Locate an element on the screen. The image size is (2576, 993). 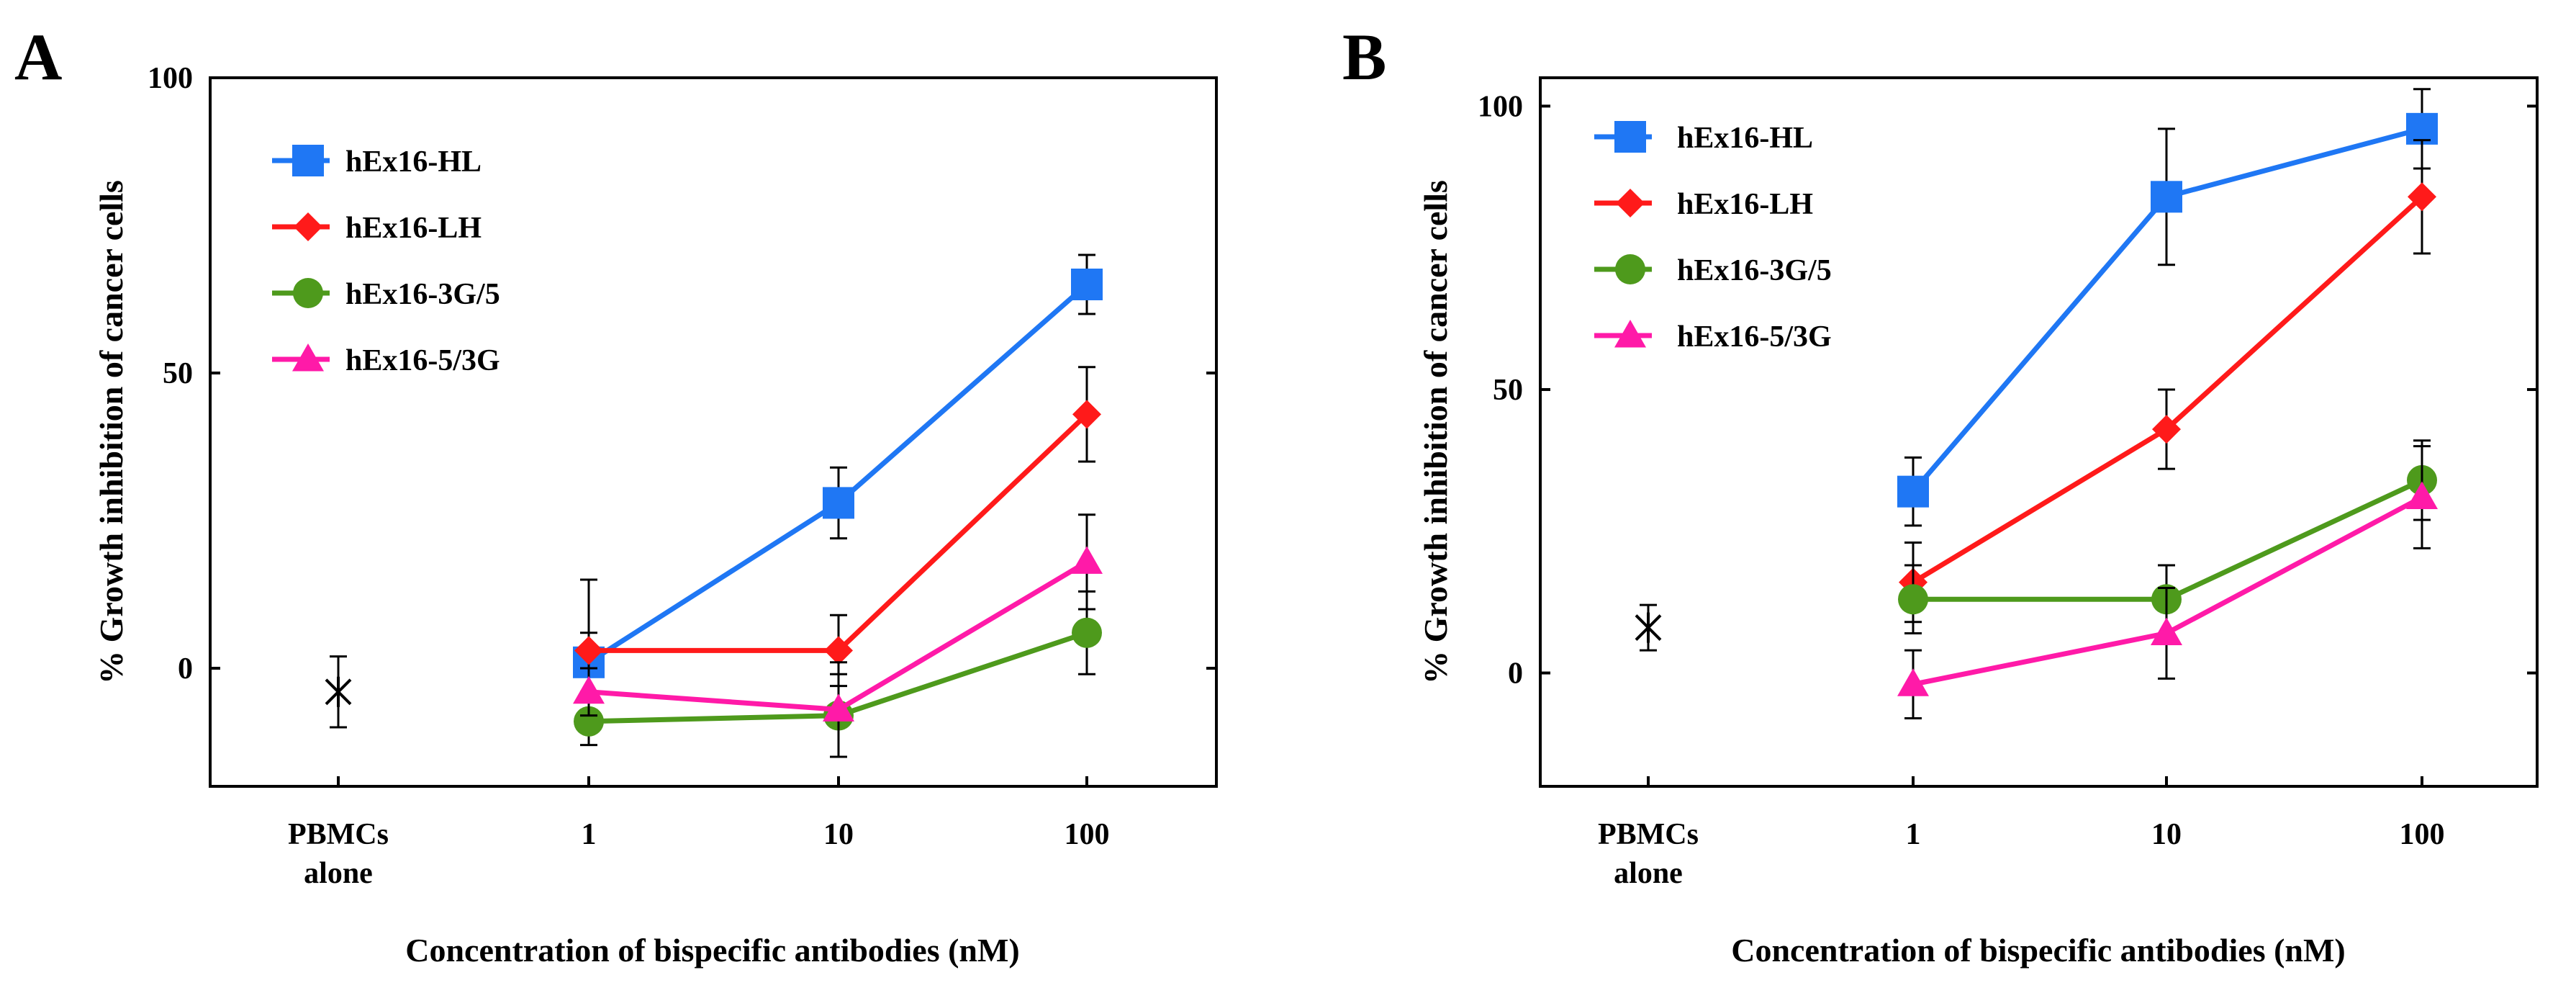
panel-label: A is located at coordinates (38, 57).